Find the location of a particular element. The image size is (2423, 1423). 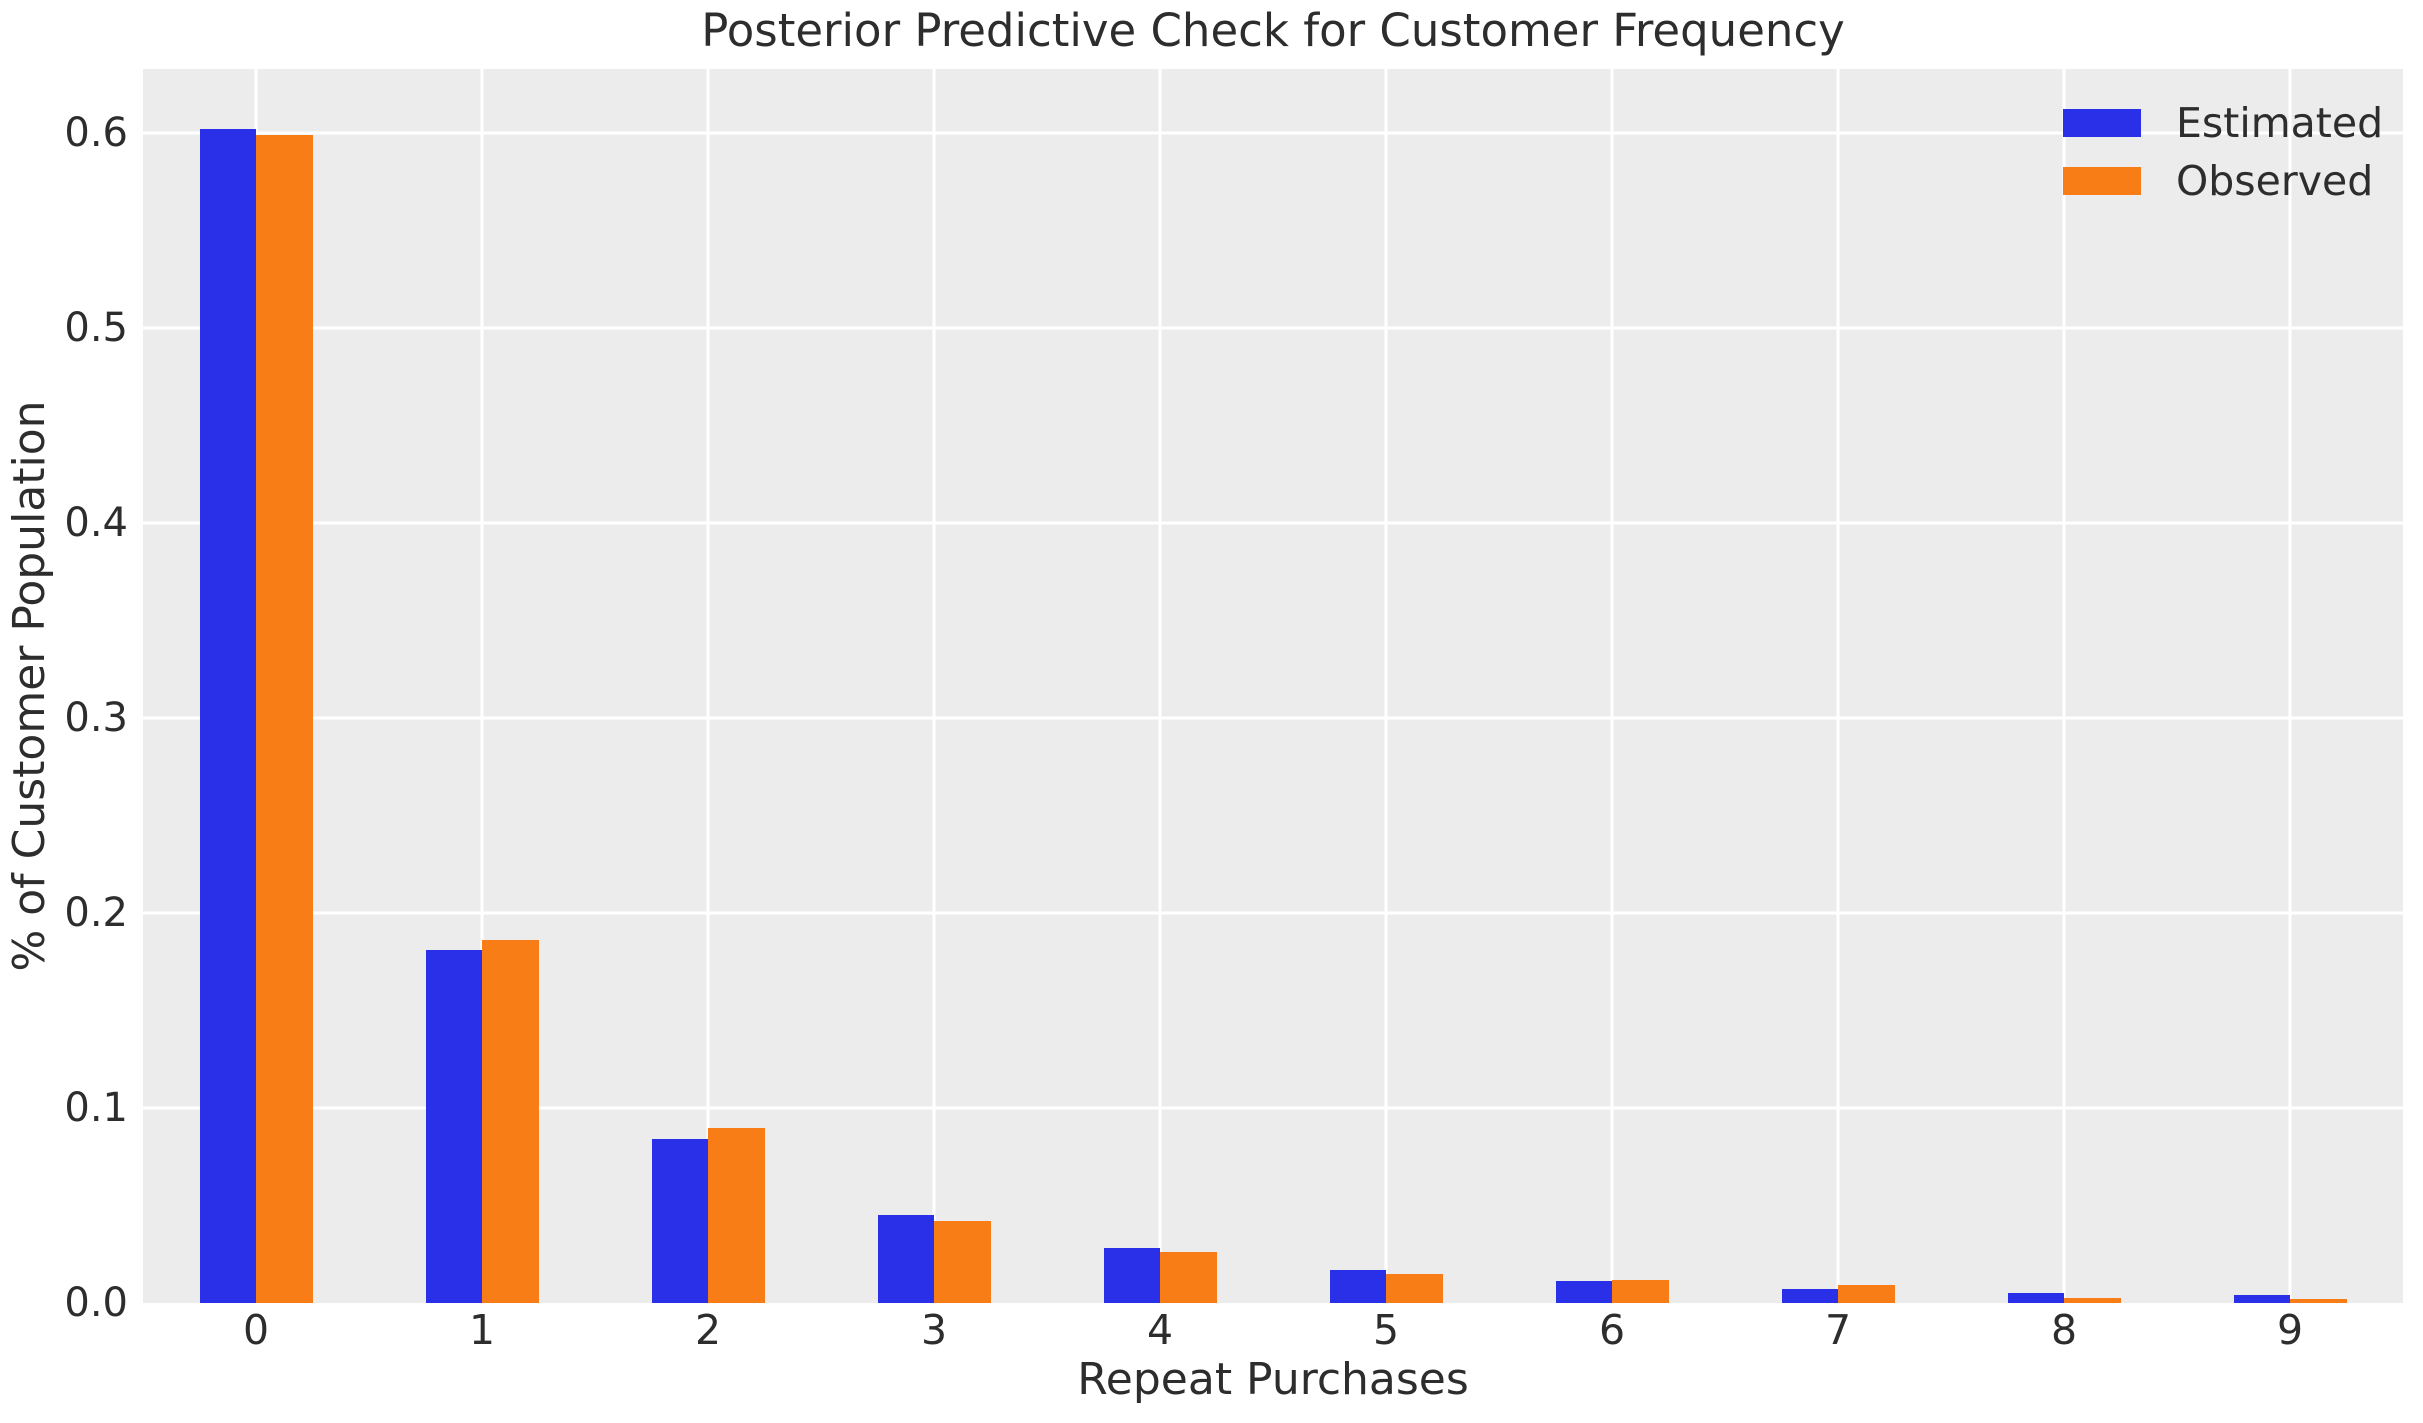

x-tick-label: 8 is located at coordinates (2064, 1330).